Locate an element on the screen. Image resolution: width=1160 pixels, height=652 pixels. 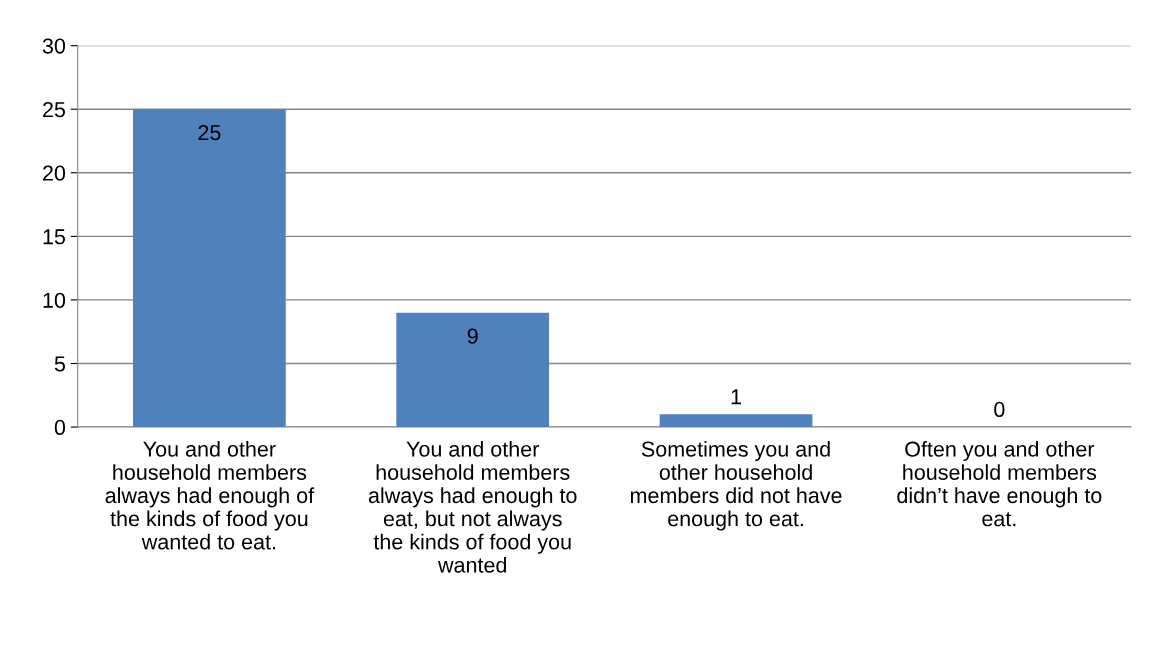
y-tick-label: 30 is located at coordinates (54, 46).